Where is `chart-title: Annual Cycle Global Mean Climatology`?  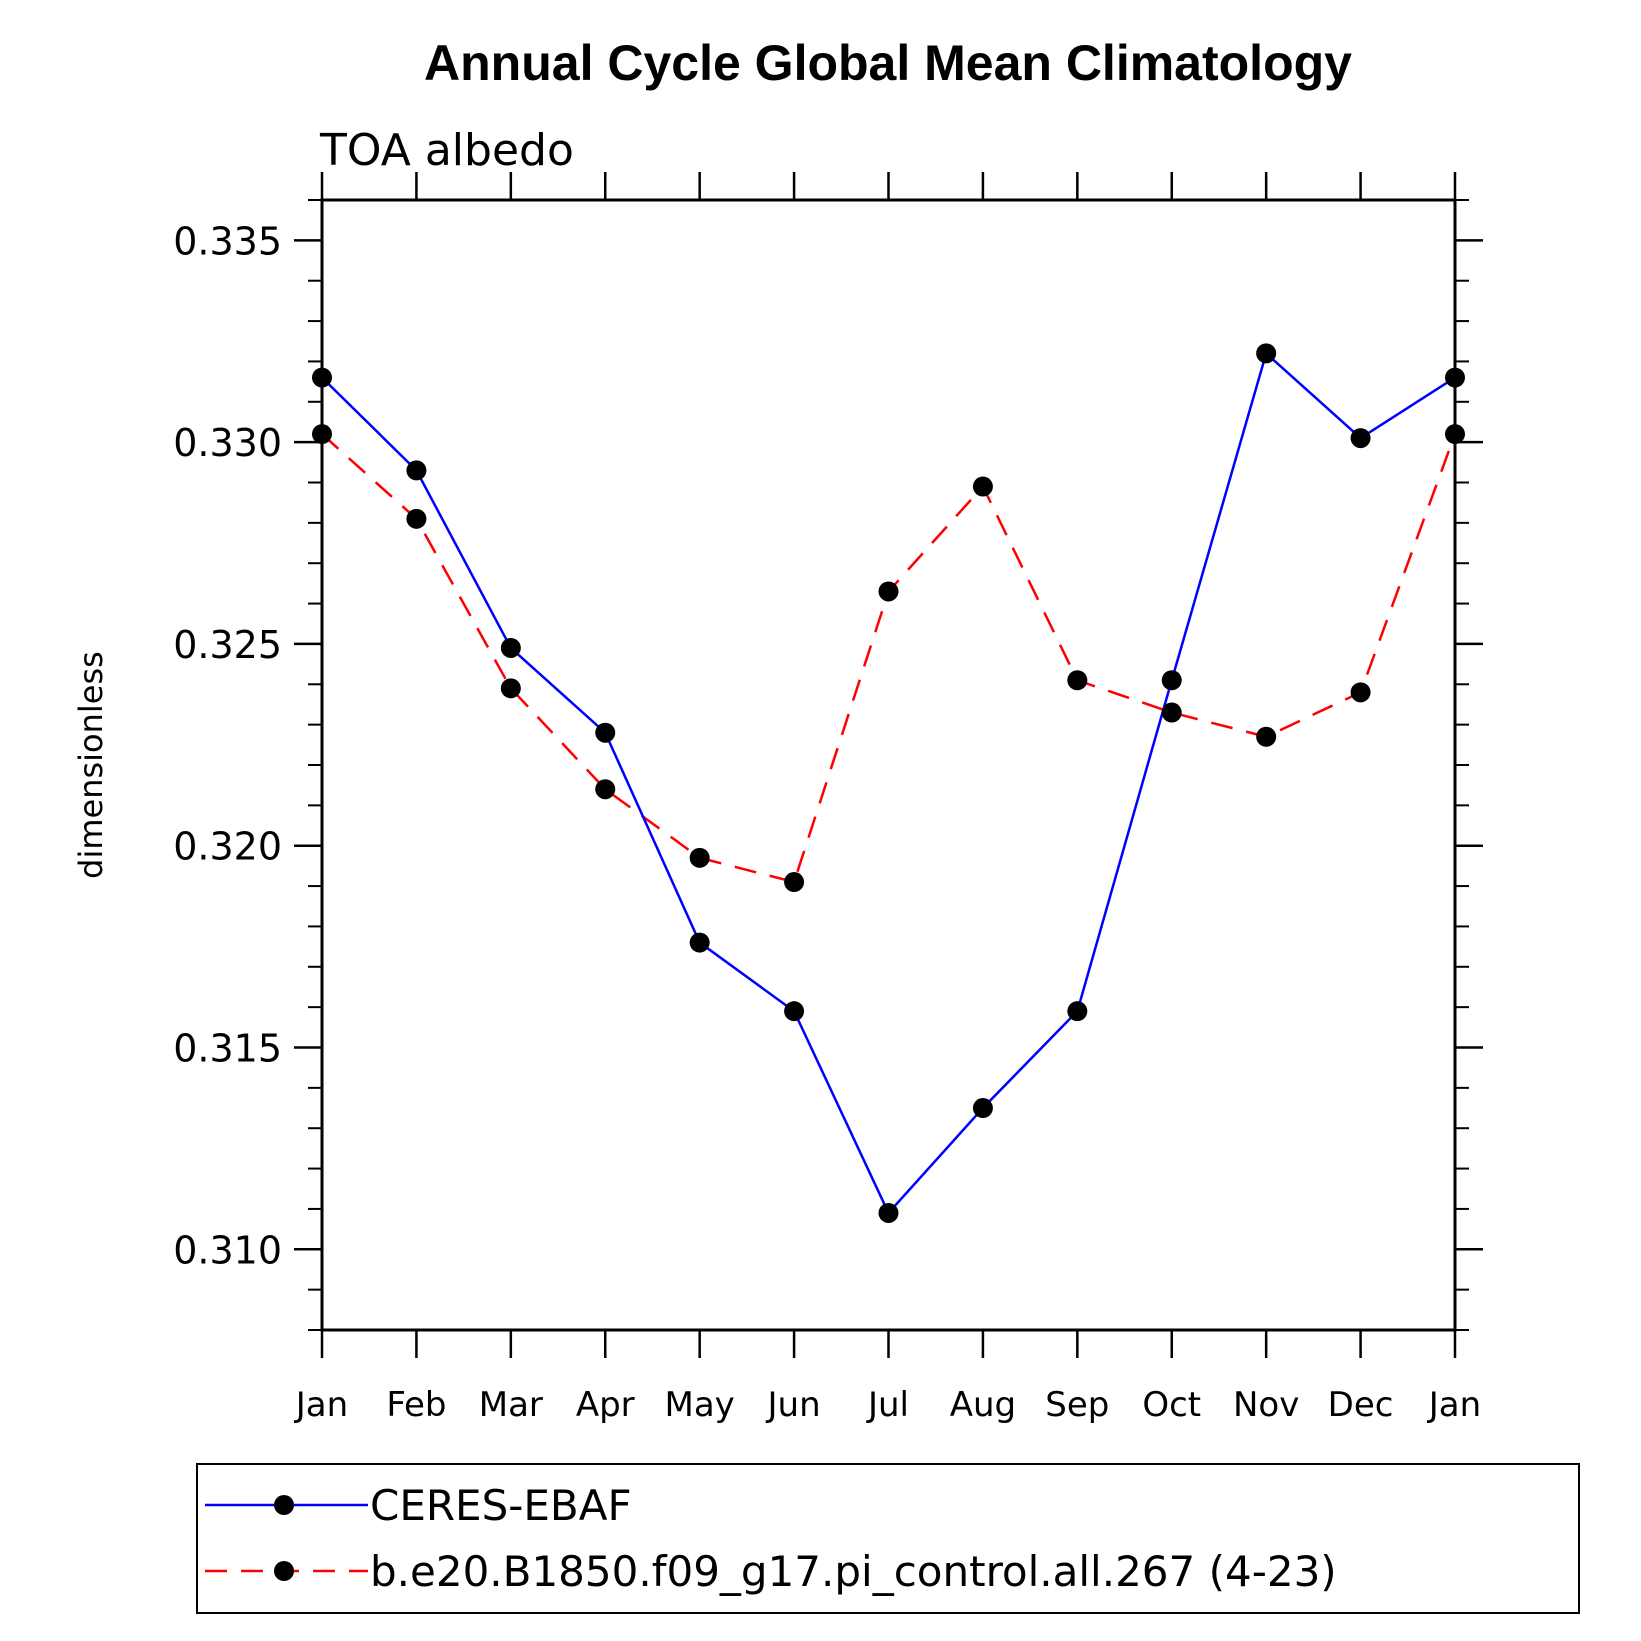
chart-title: Annual Cycle Global Mean Climatology is located at coordinates (888, 63).